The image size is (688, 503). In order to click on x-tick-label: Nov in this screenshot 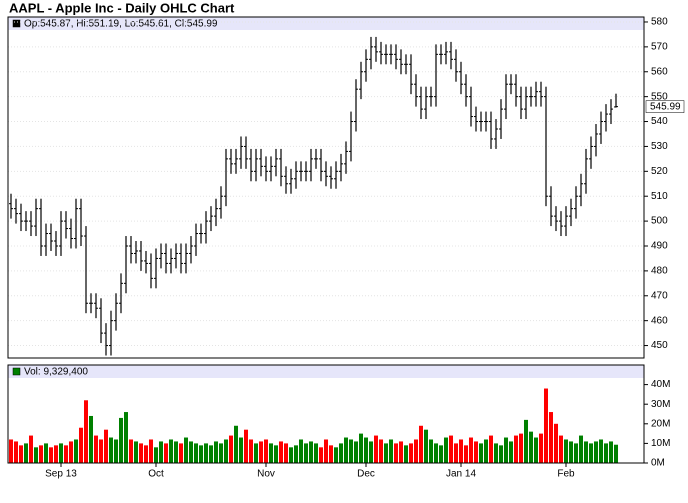, I will do `click(266, 474)`.